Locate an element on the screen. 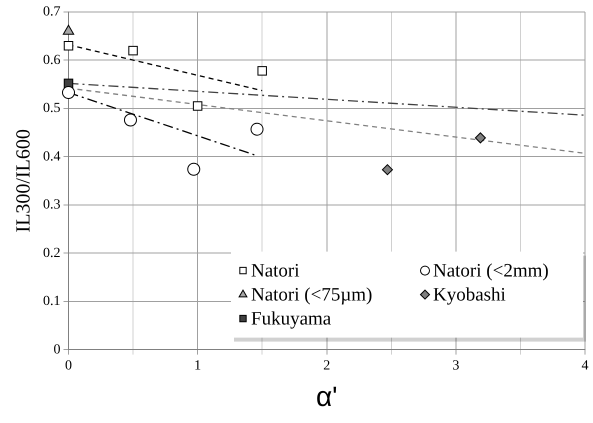 The height and width of the screenshot is (423, 593). legend-label: Natori (<2mm) is located at coordinates (491, 271).